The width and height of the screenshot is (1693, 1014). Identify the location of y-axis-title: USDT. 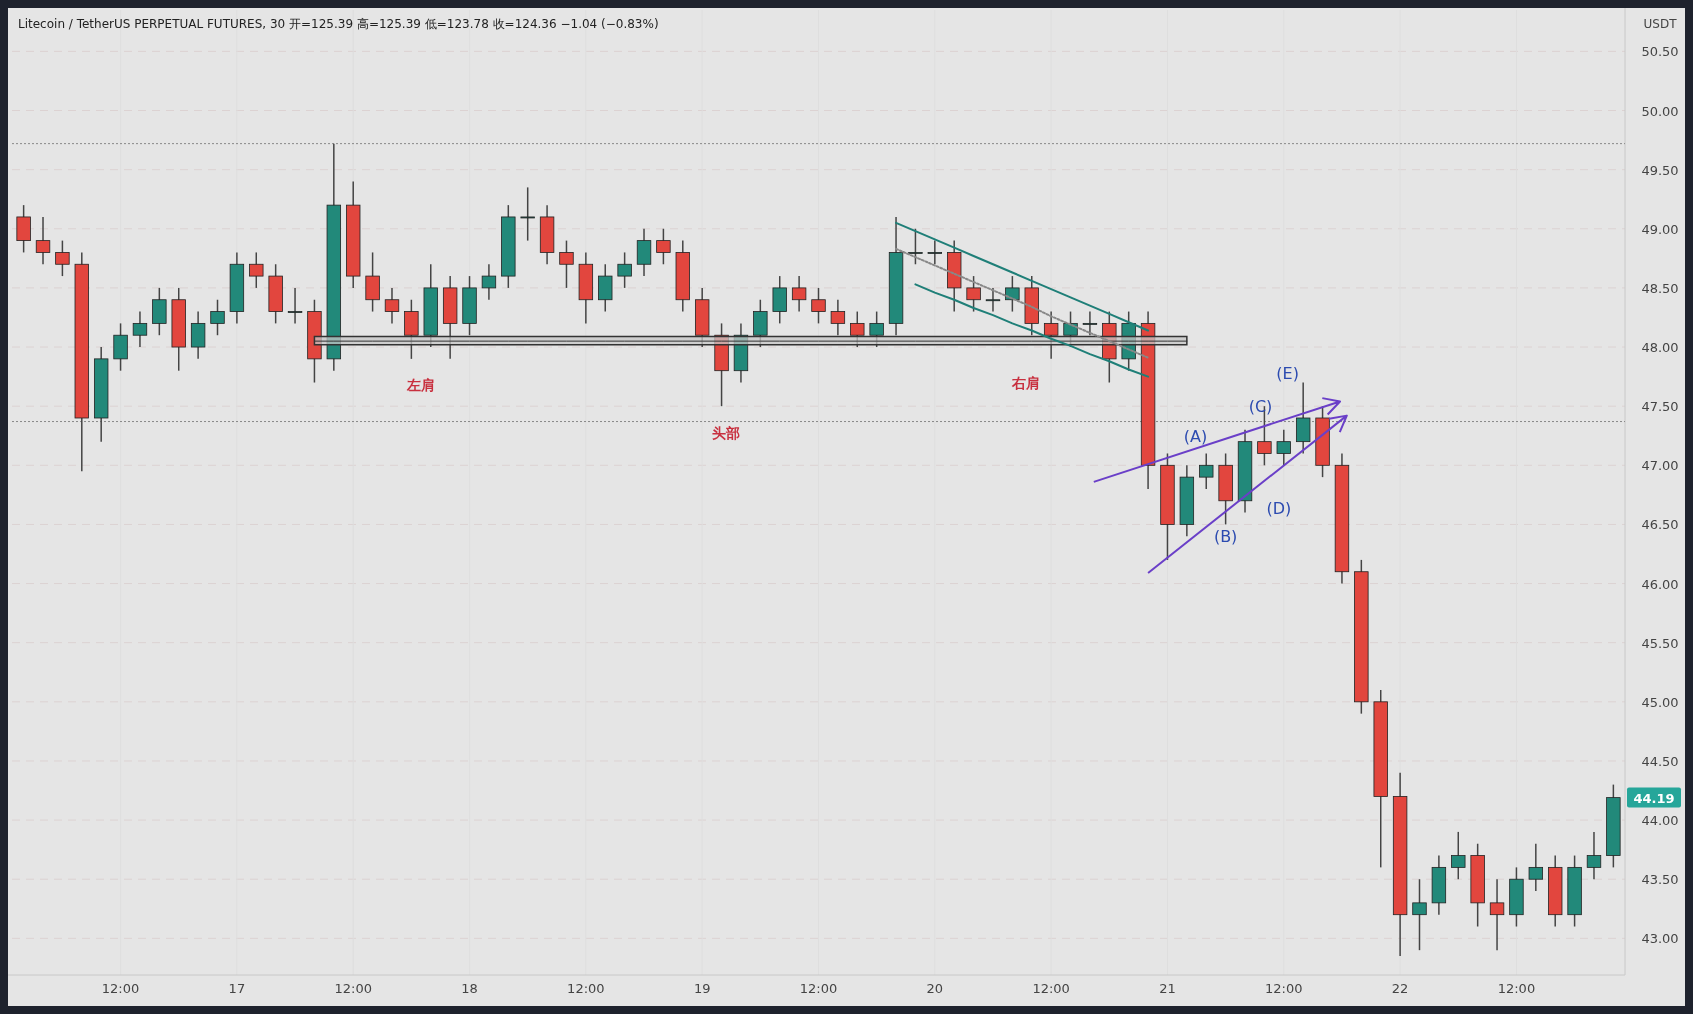
(1660, 24).